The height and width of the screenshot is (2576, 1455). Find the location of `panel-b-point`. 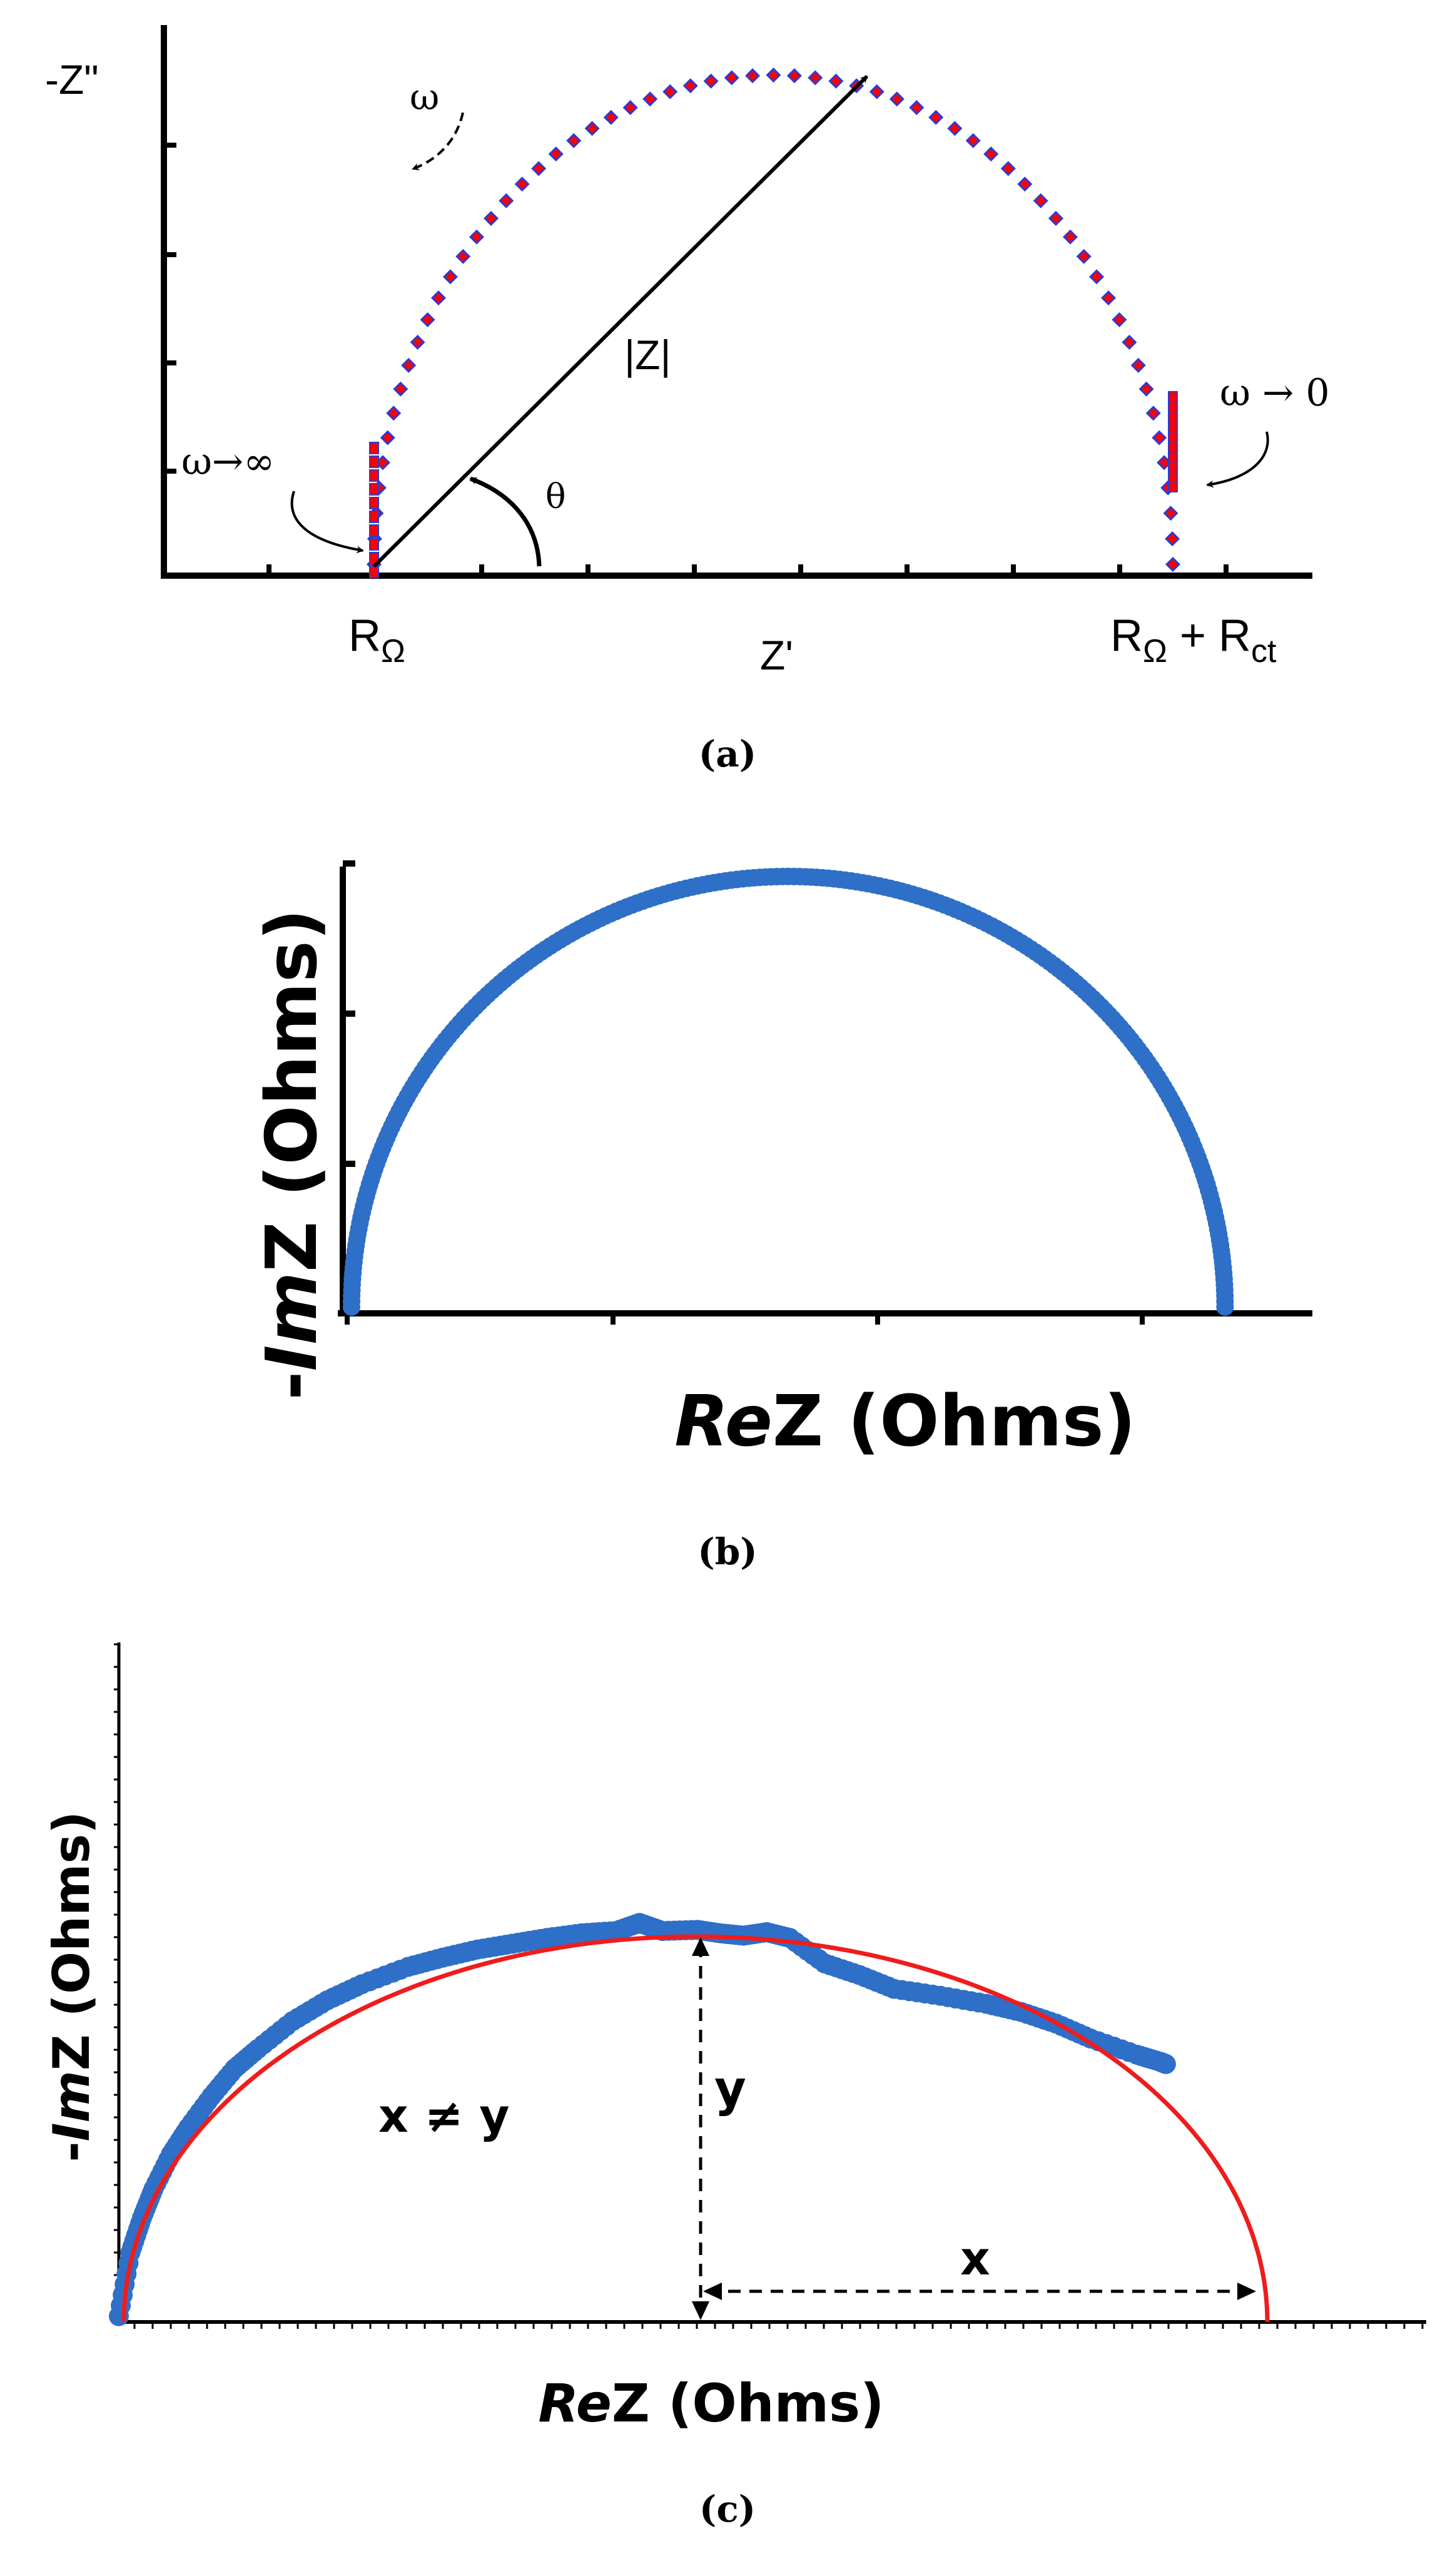

panel-b-point is located at coordinates (1225, 1307).